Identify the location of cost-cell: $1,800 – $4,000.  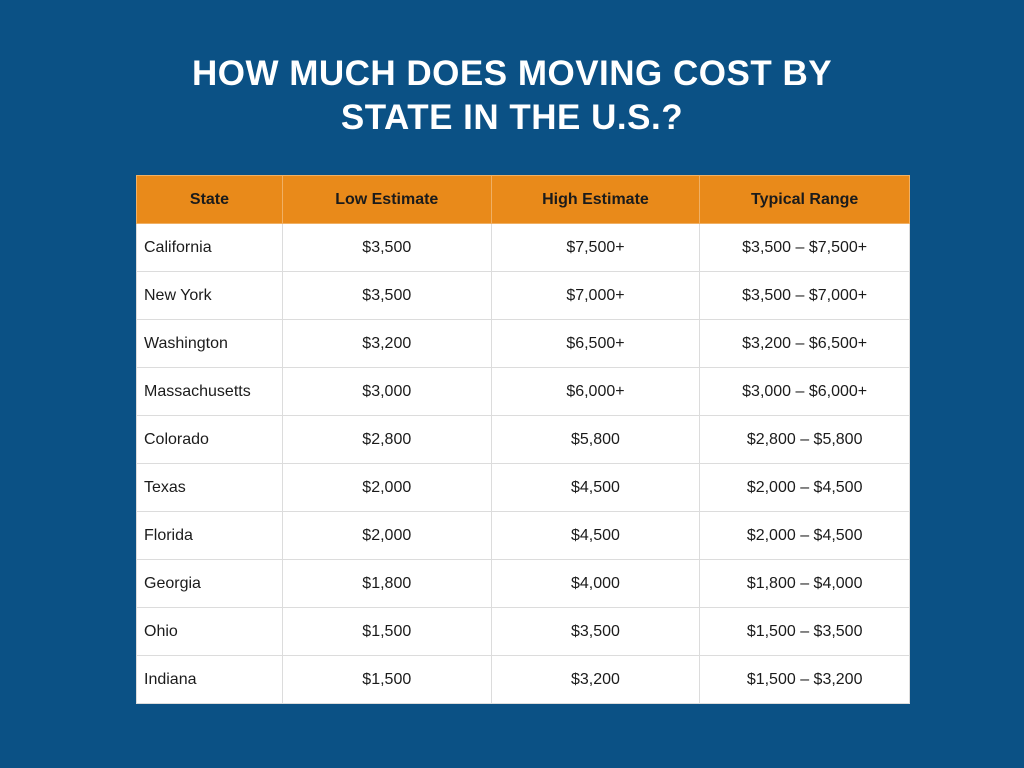
(804, 583).